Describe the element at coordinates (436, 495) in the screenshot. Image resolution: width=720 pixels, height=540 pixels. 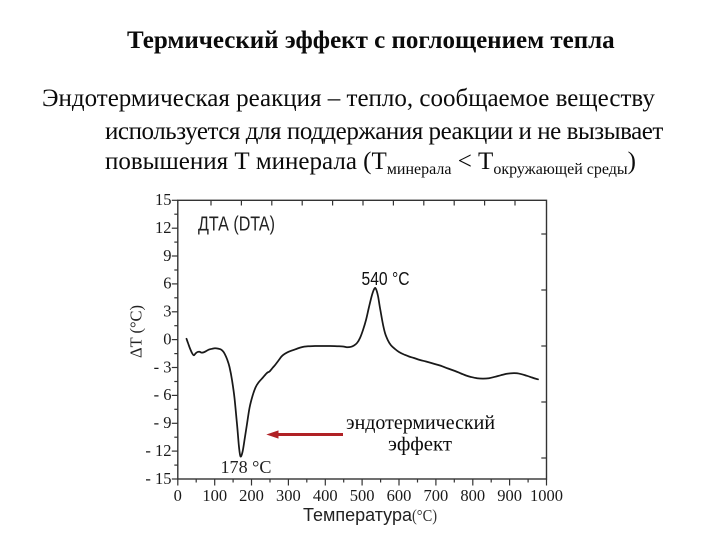
I see `svg-text: 700` at that location.